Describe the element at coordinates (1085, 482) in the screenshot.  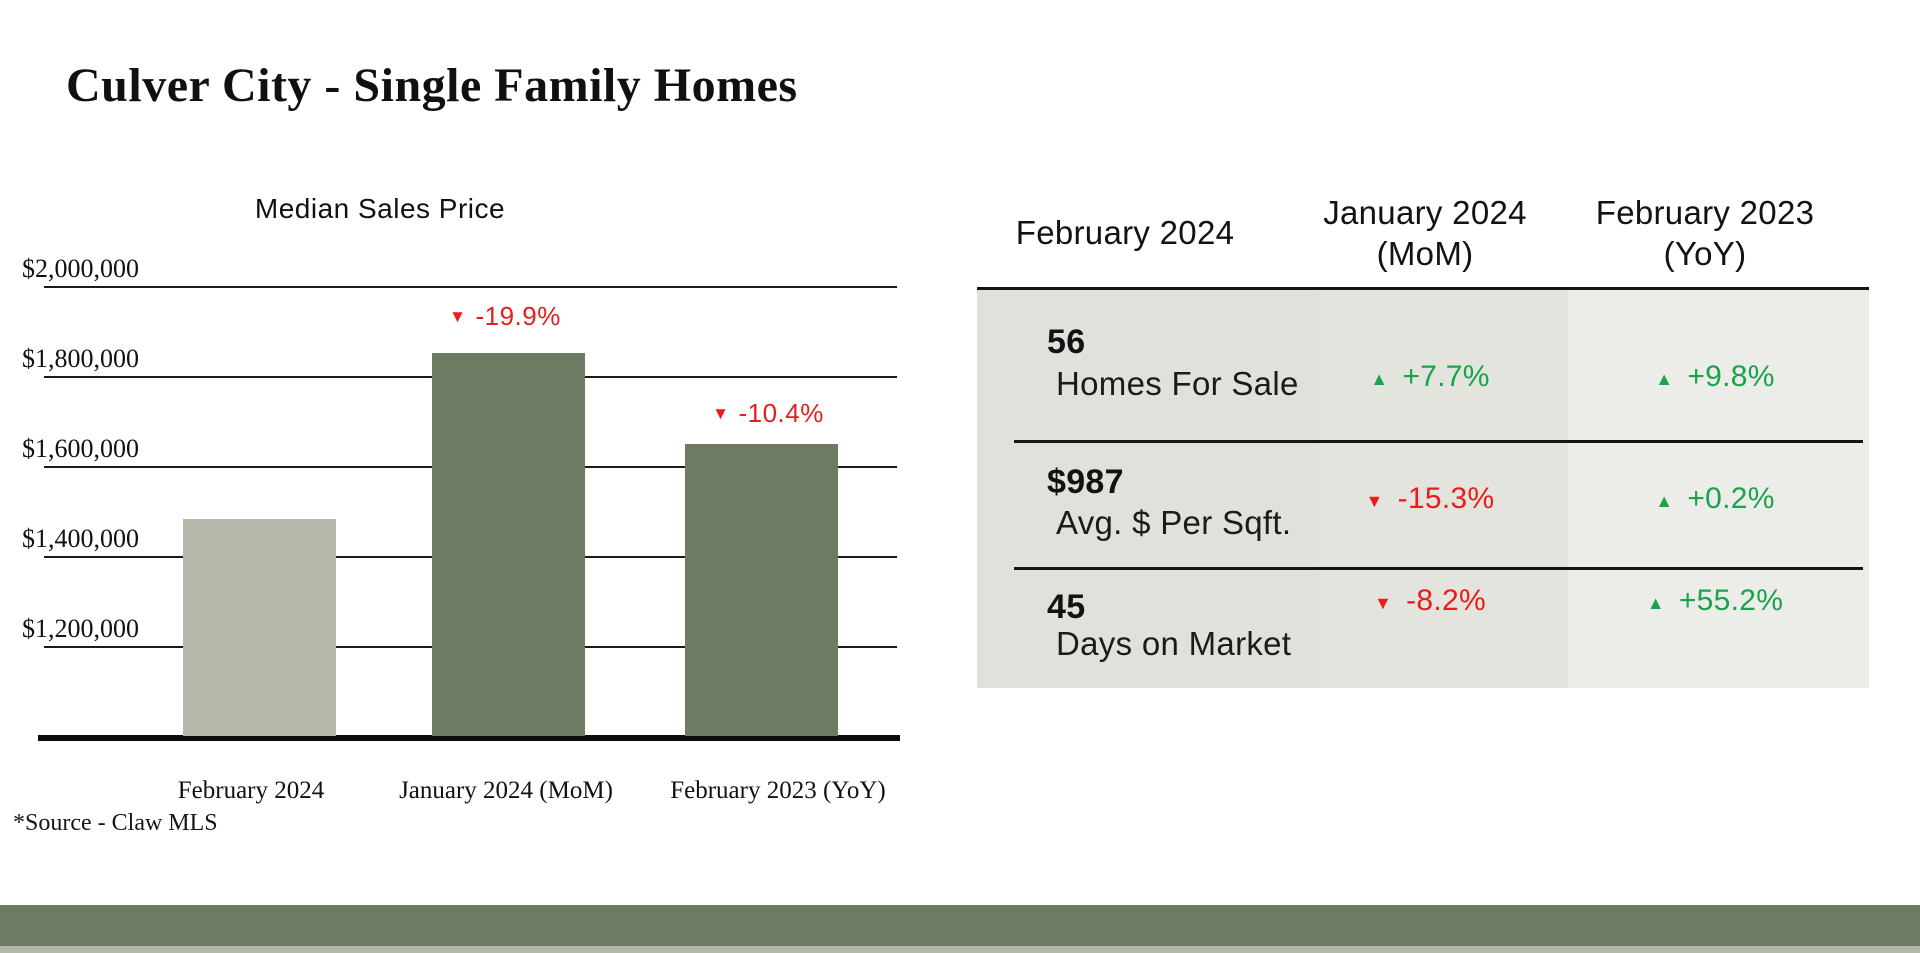
I see `stat-value-avg-per-sqft: $987` at that location.